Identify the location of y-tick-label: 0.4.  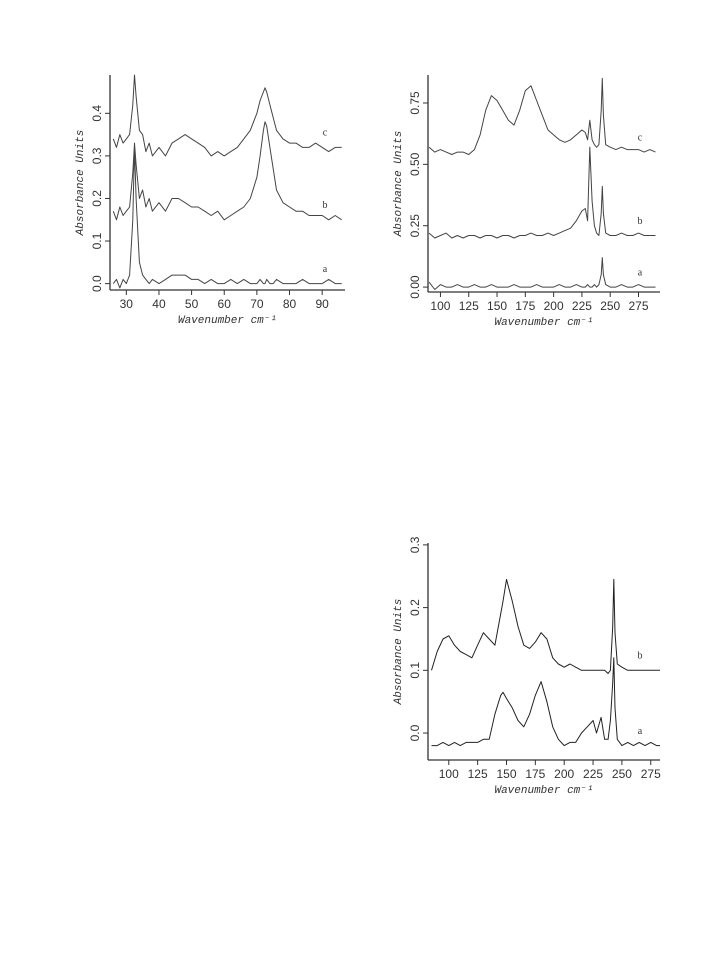
(97, 113).